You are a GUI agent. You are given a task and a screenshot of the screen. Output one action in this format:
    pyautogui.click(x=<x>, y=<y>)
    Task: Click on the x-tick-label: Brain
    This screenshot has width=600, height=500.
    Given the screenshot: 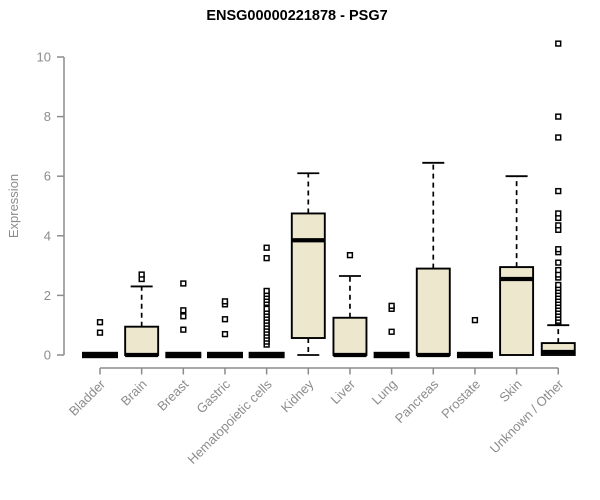 What is the action you would take?
    pyautogui.click(x=134, y=393)
    